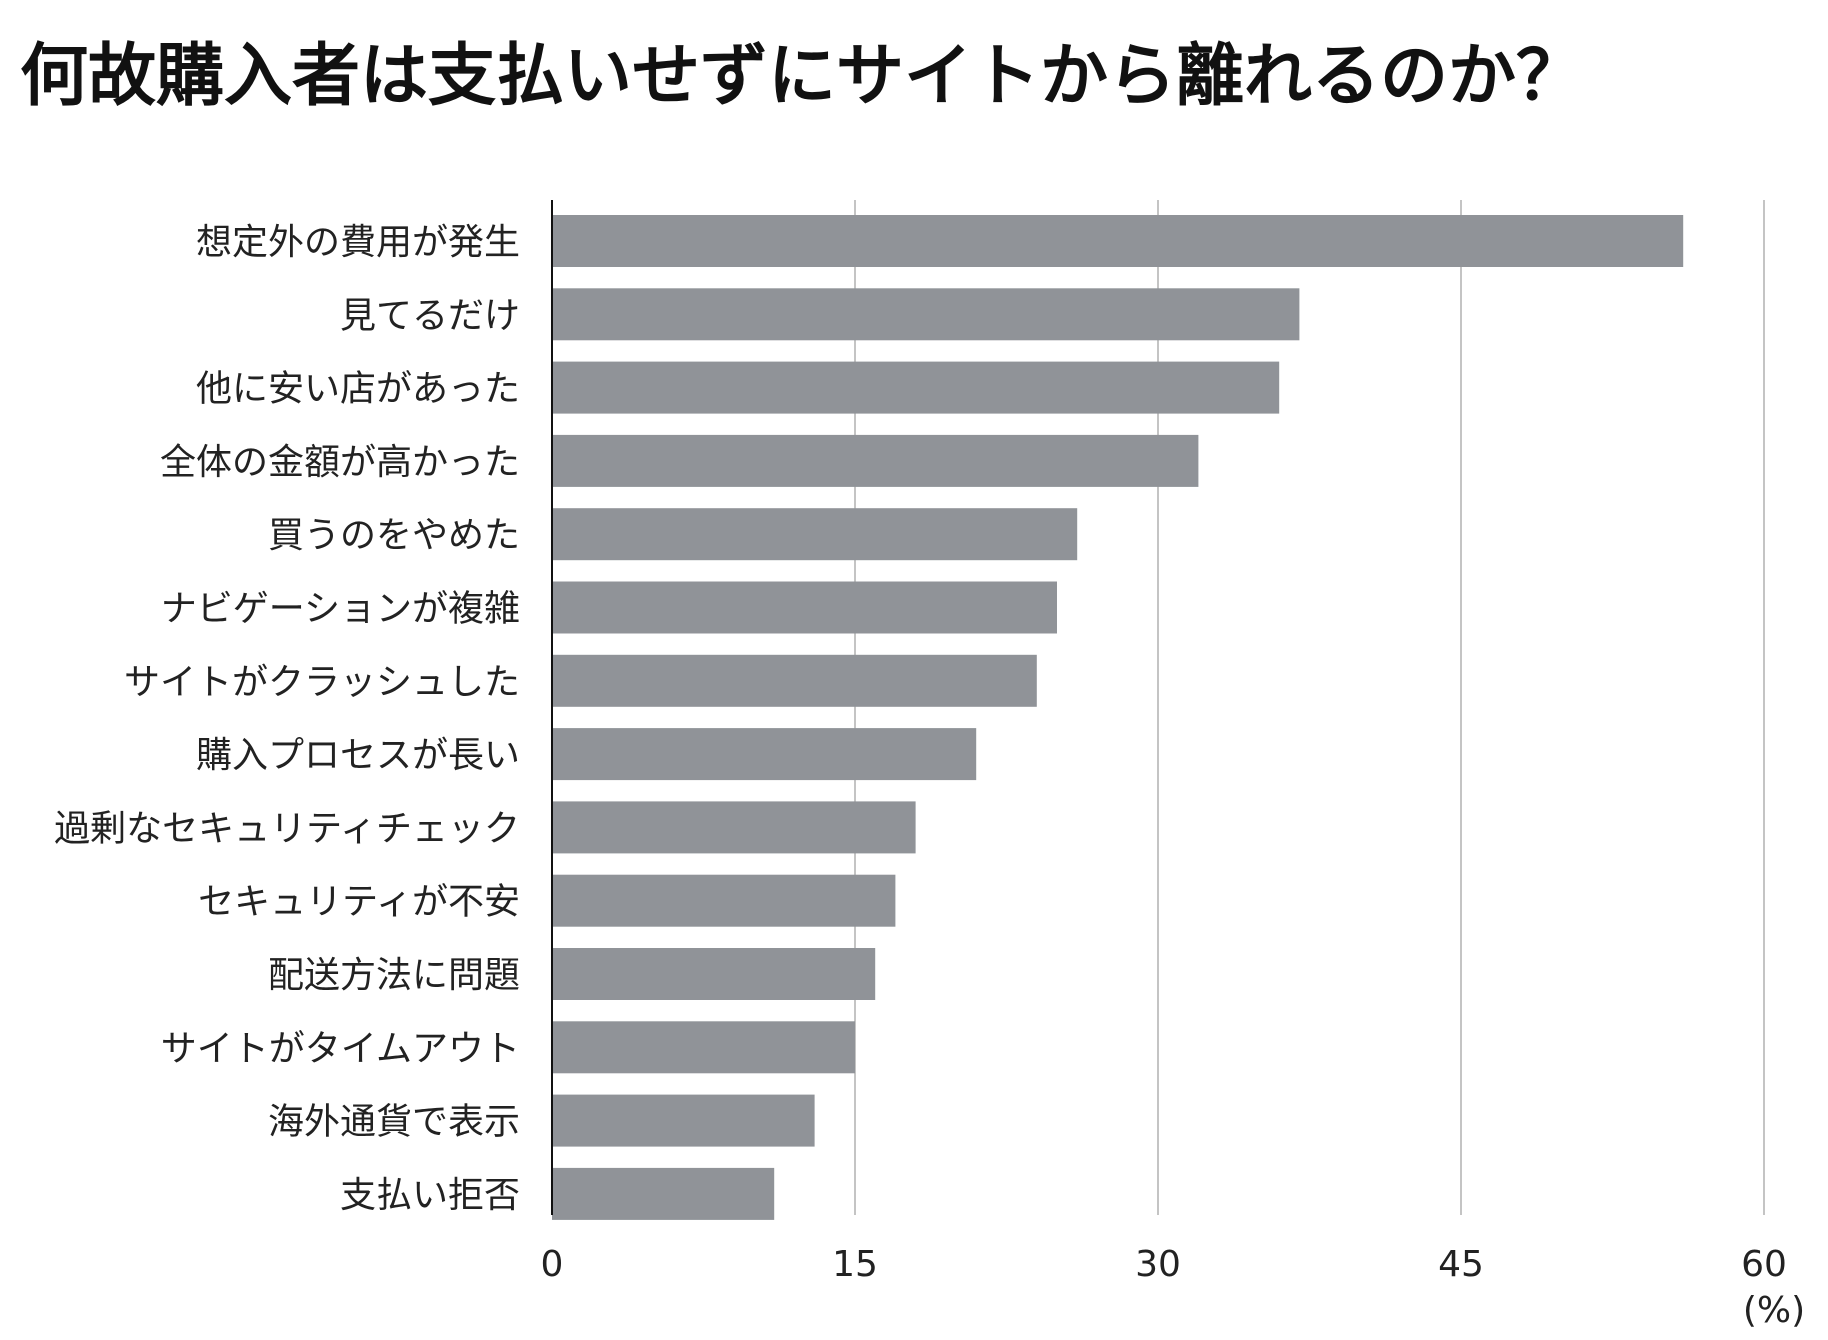 The height and width of the screenshot is (1340, 1828). I want to click on x-tick-label-45: 45, so click(1461, 1264).